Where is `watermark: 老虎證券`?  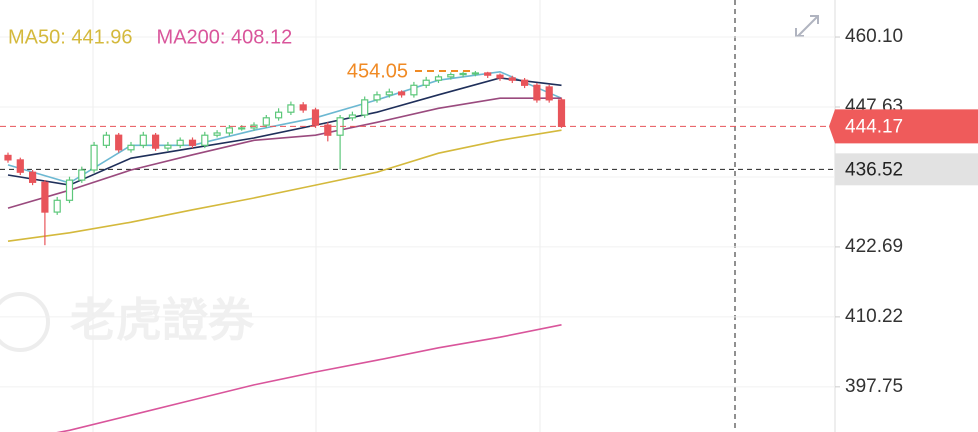 watermark: 老虎證券 is located at coordinates (127, 322).